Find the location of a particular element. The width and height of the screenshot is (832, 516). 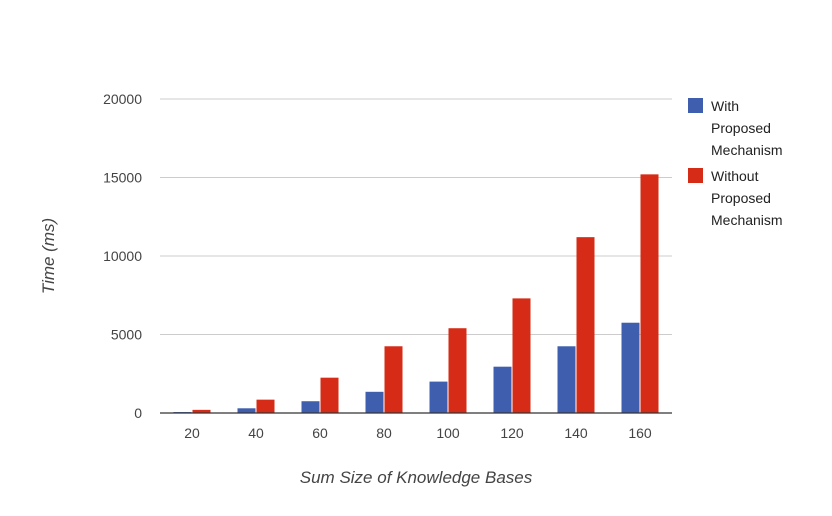

x-tick-label: 20 is located at coordinates (192, 433).